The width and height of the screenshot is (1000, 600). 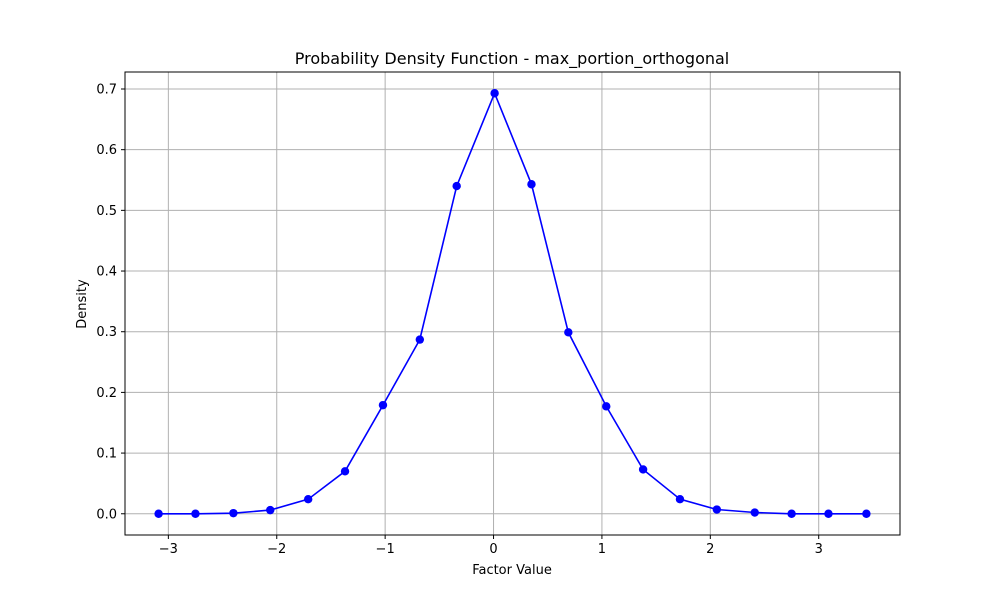 I want to click on y-tick-label: 0.6, so click(x=106, y=150).